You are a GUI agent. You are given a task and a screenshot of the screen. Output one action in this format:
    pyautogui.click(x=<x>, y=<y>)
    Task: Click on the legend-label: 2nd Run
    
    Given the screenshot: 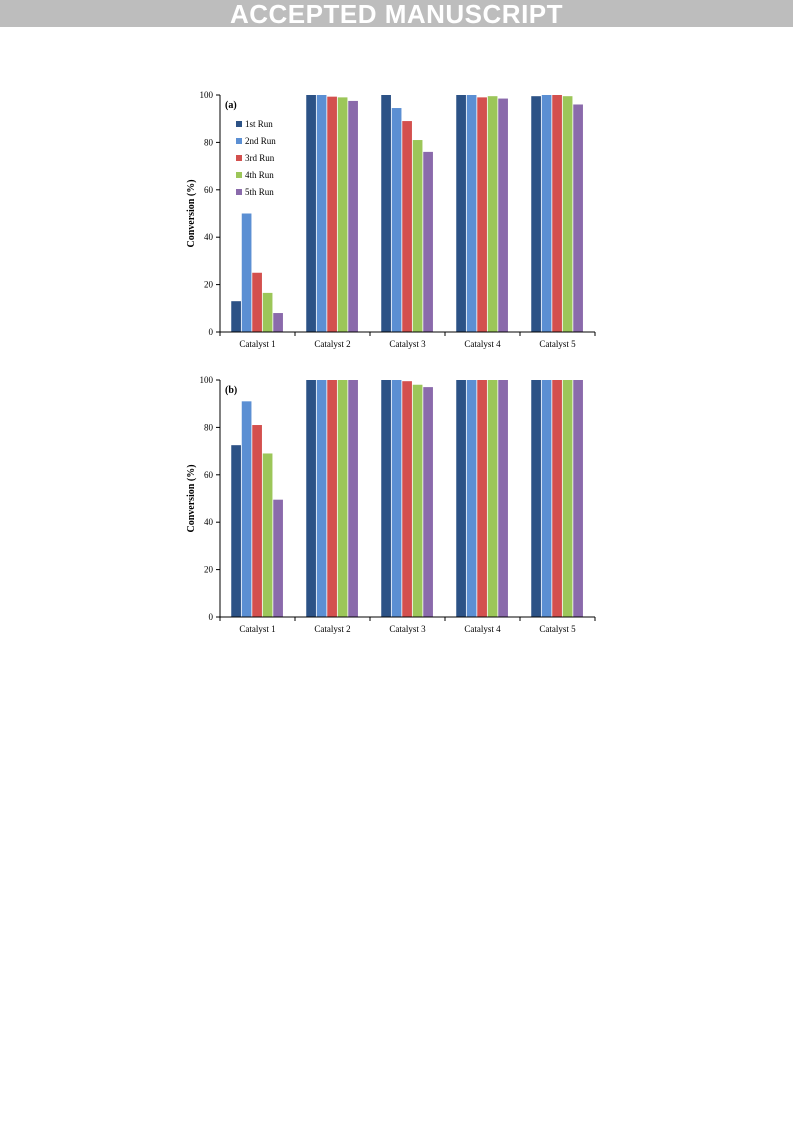 What is the action you would take?
    pyautogui.click(x=260, y=141)
    